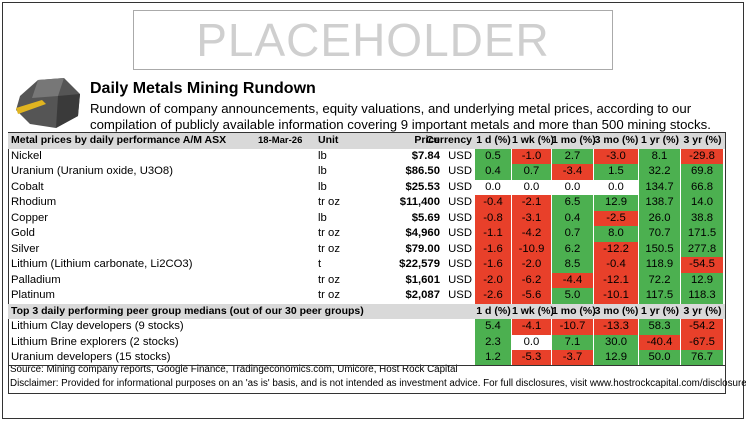 The width and height of the screenshot is (746, 421). Describe the element at coordinates (660, 265) in the screenshot. I see `perf-cell: 118.9` at that location.